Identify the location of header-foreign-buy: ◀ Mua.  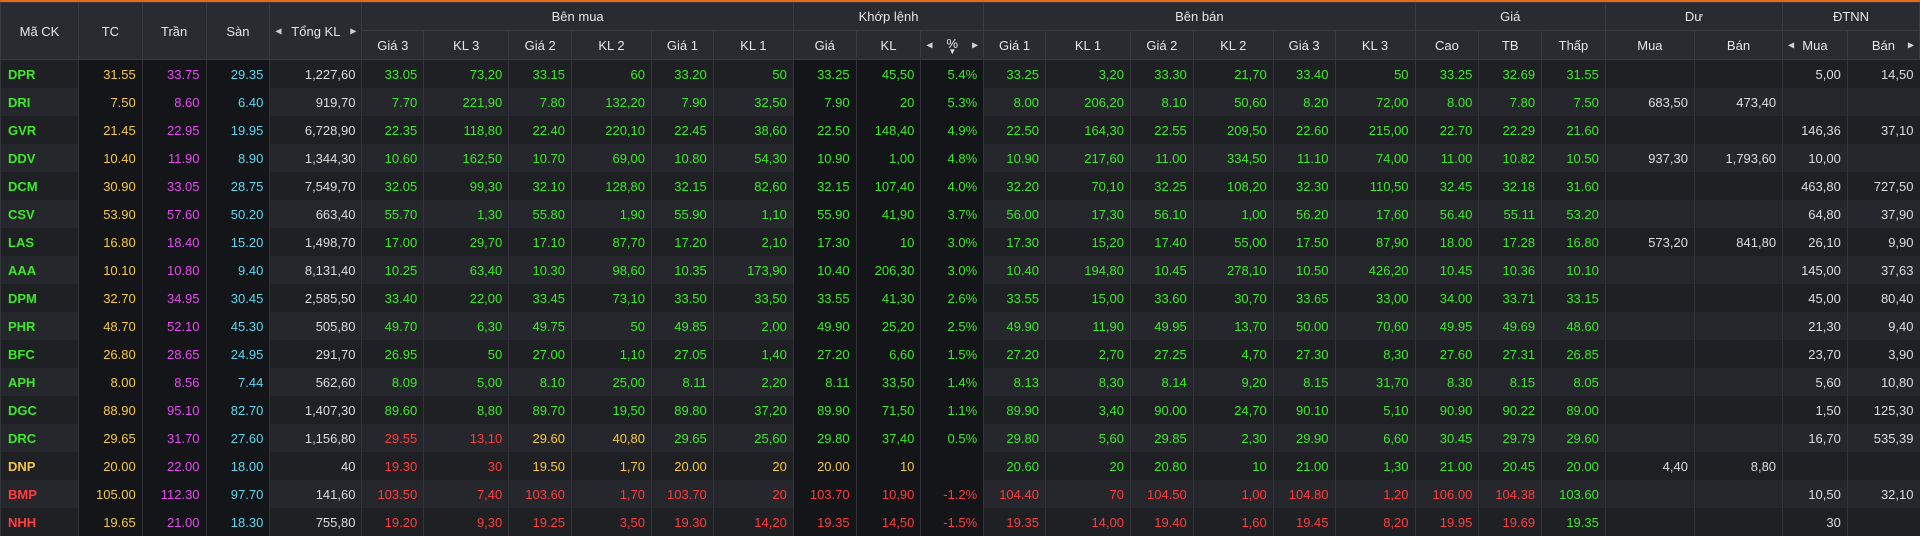
(1815, 45).